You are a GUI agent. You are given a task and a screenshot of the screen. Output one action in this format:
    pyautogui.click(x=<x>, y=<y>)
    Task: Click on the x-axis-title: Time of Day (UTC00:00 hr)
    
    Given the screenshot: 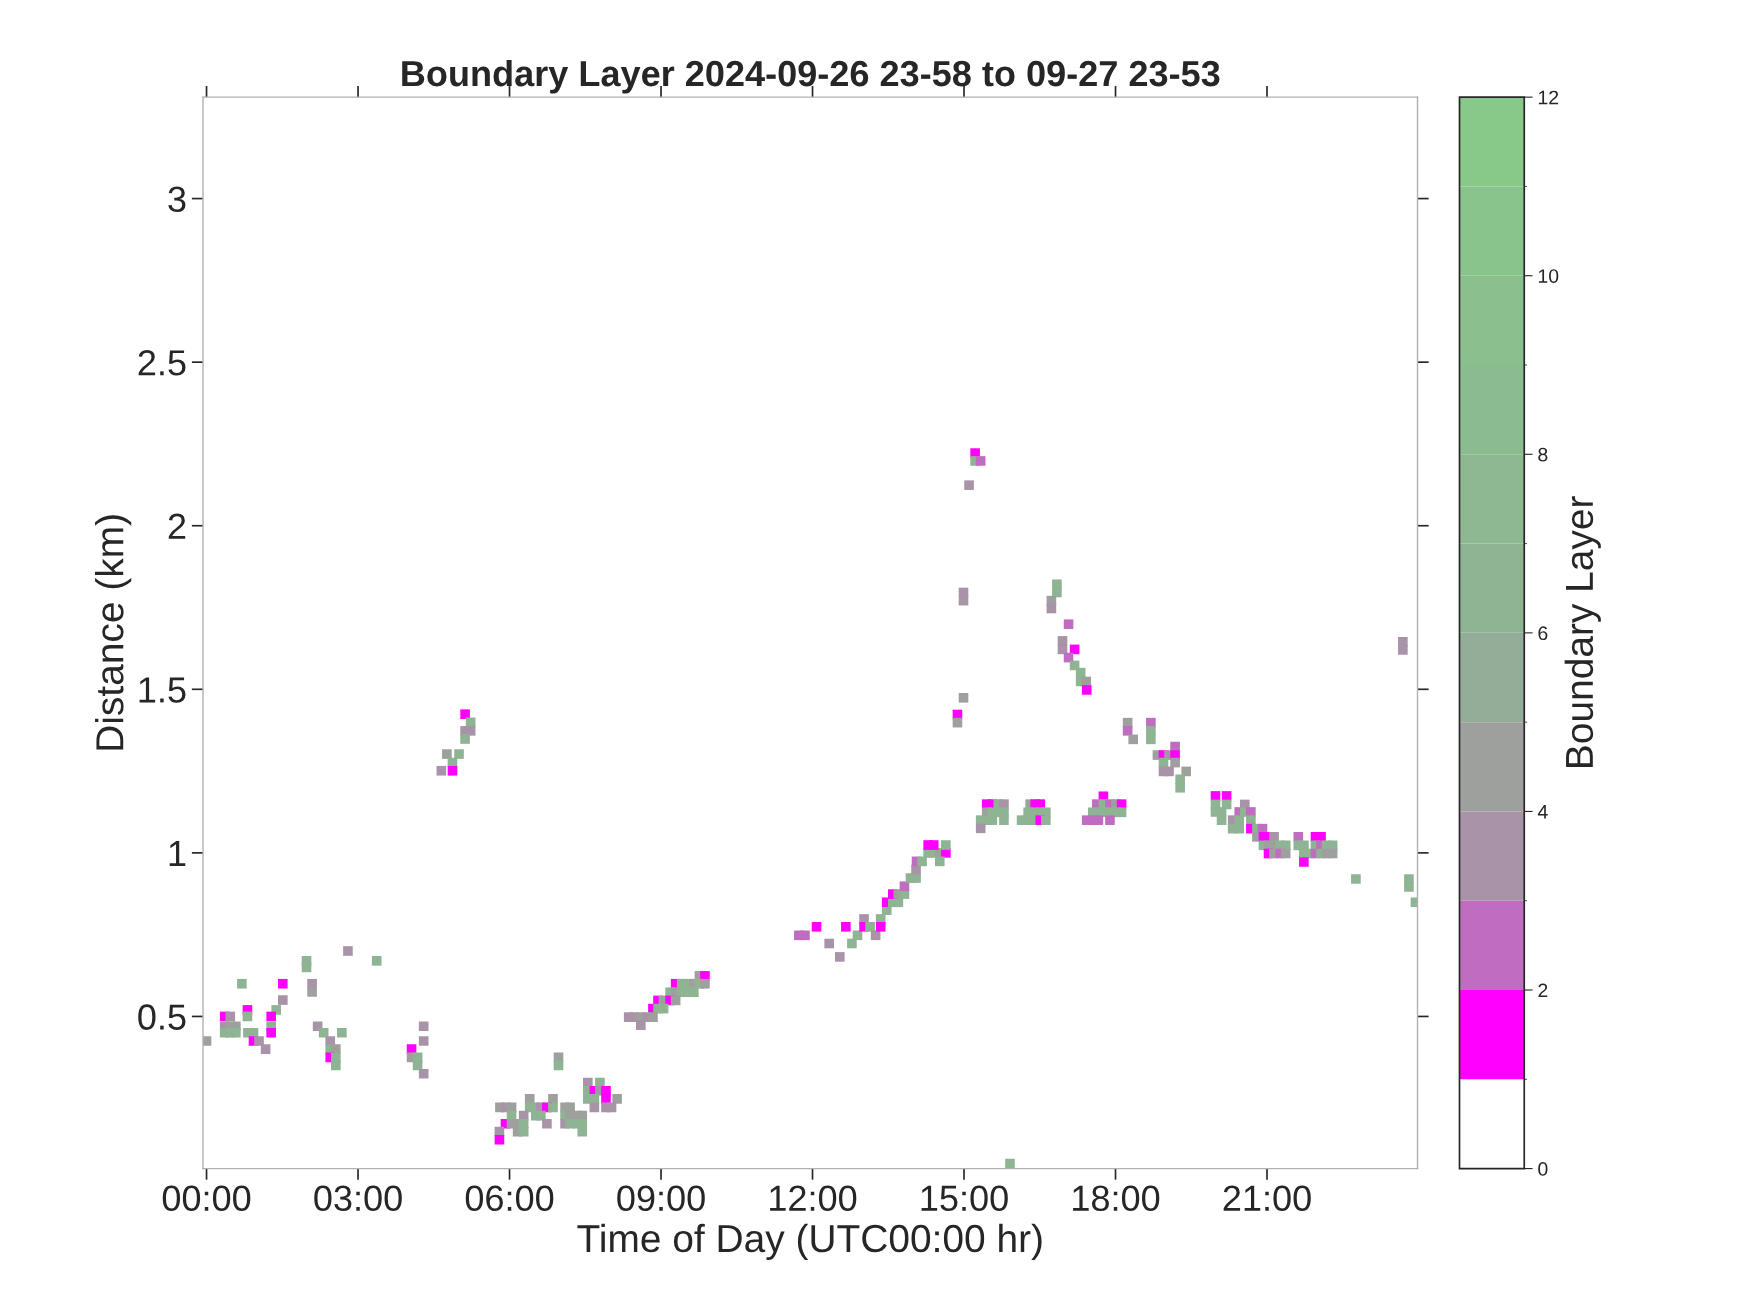 What is the action you would take?
    pyautogui.click(x=809, y=1242)
    